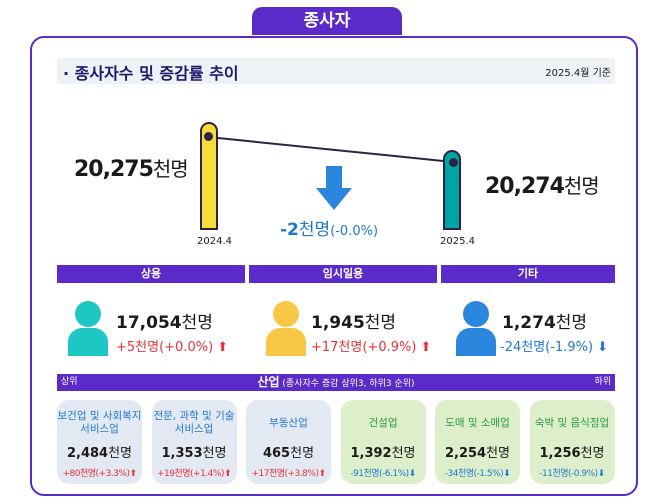 The width and height of the screenshot is (658, 504). I want to click on other-change: -24천명(-1.9%) ⬇, so click(554, 347).